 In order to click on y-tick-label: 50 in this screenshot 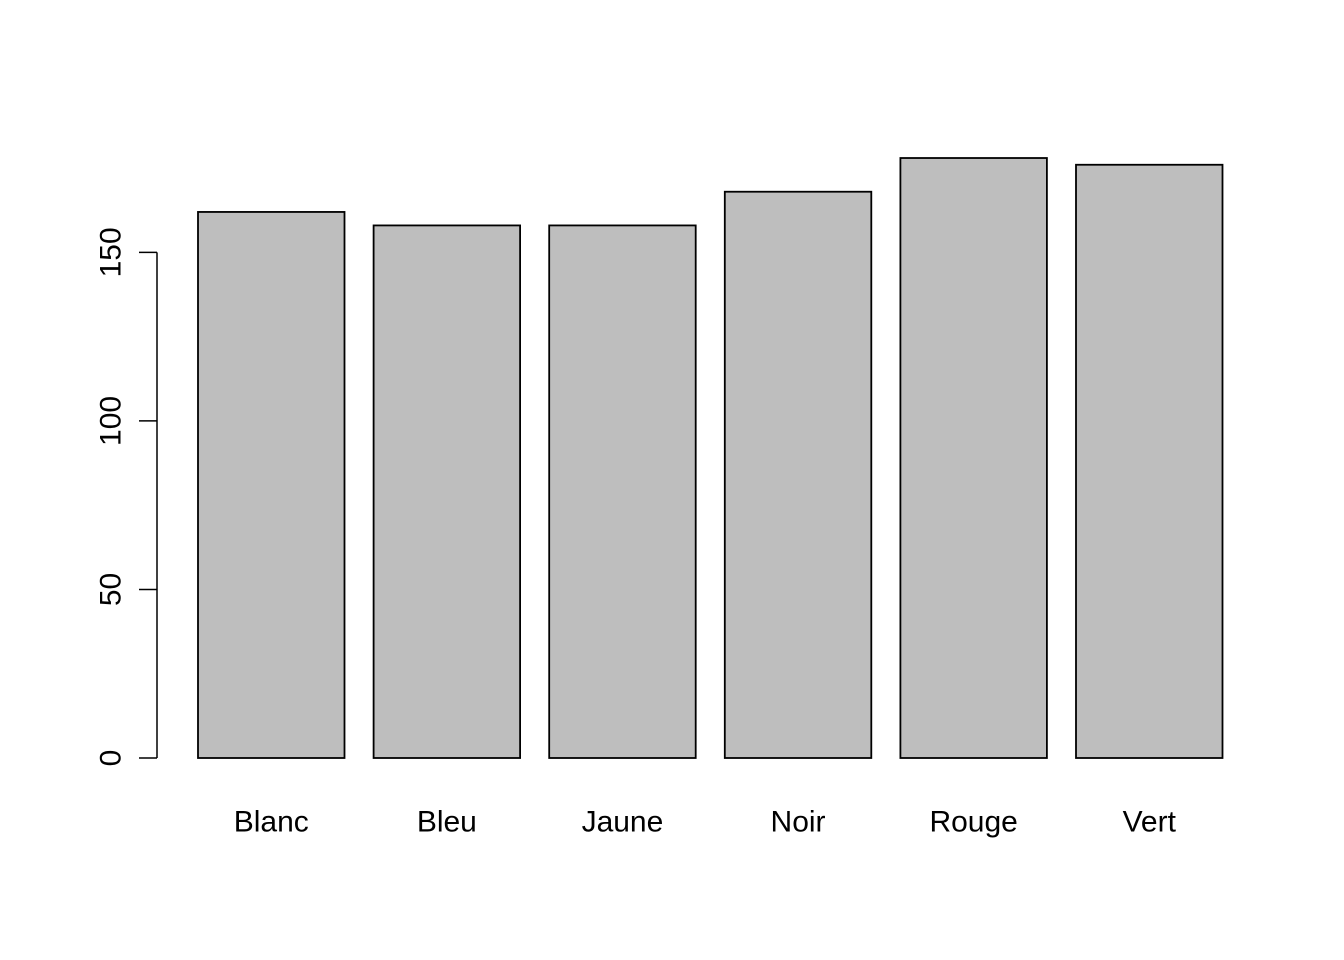, I will do `click(111, 589)`.